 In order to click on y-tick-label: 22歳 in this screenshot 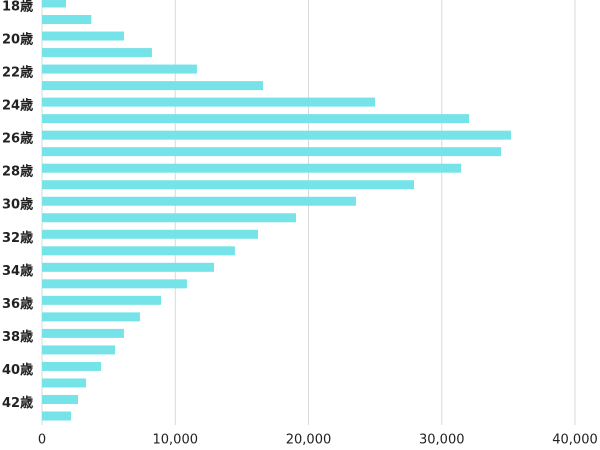, I will do `click(17, 73)`.